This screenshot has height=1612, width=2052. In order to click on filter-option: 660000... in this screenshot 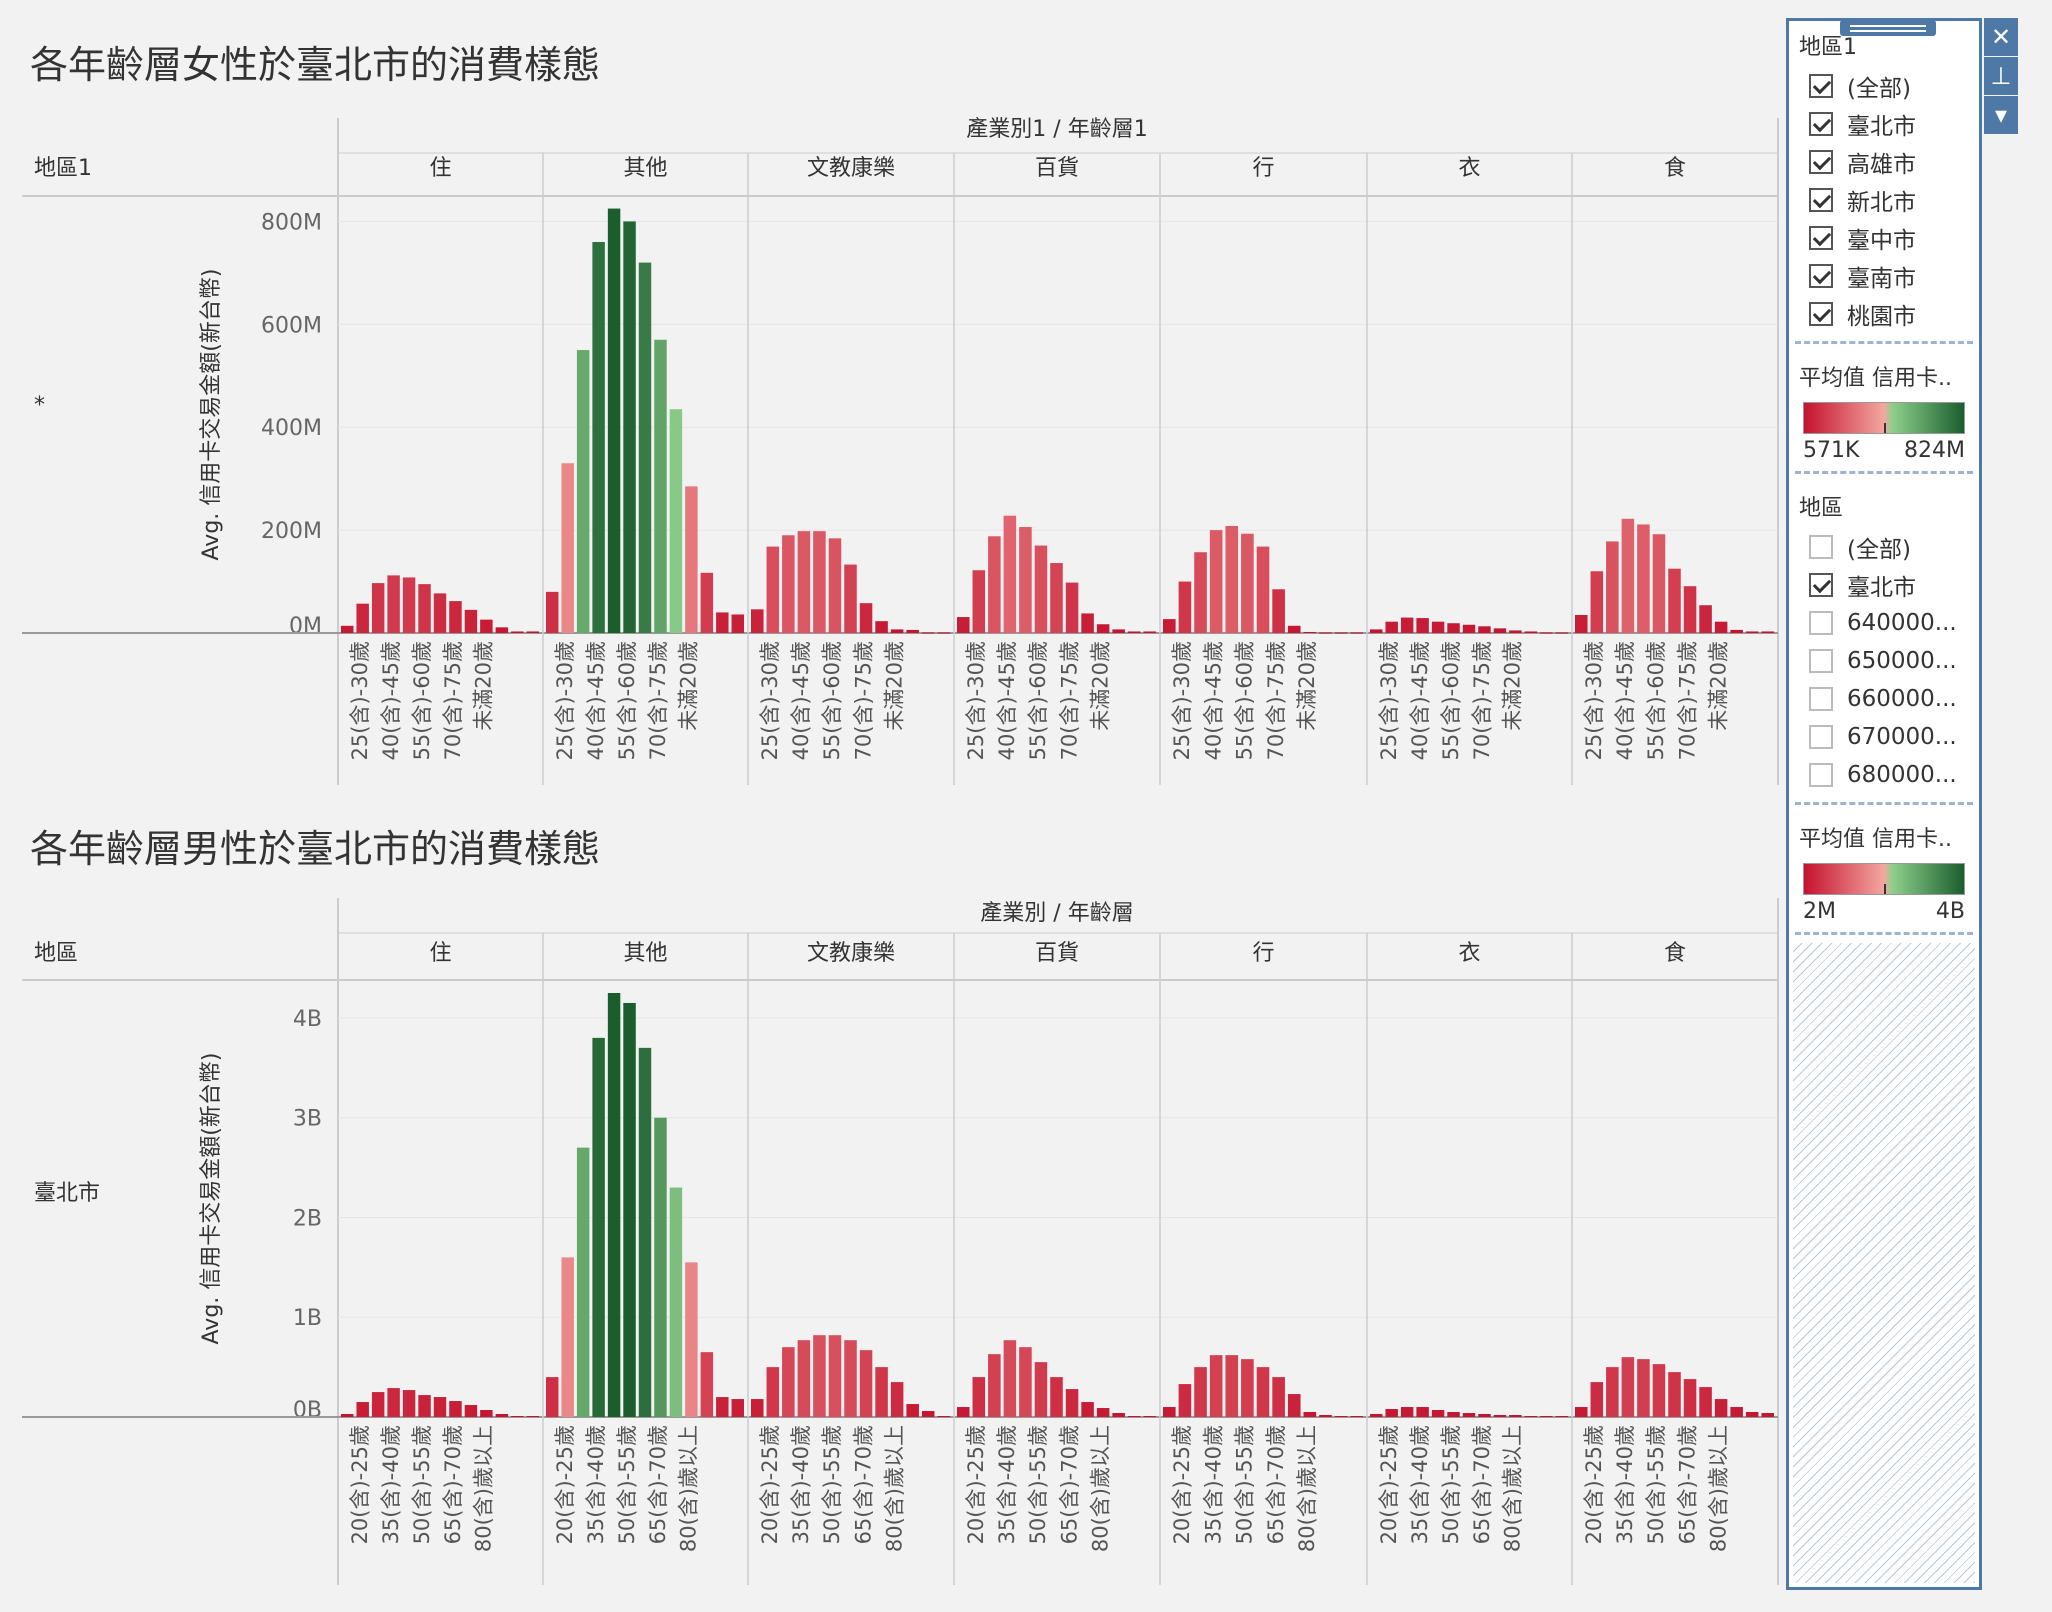, I will do `click(1884, 699)`.